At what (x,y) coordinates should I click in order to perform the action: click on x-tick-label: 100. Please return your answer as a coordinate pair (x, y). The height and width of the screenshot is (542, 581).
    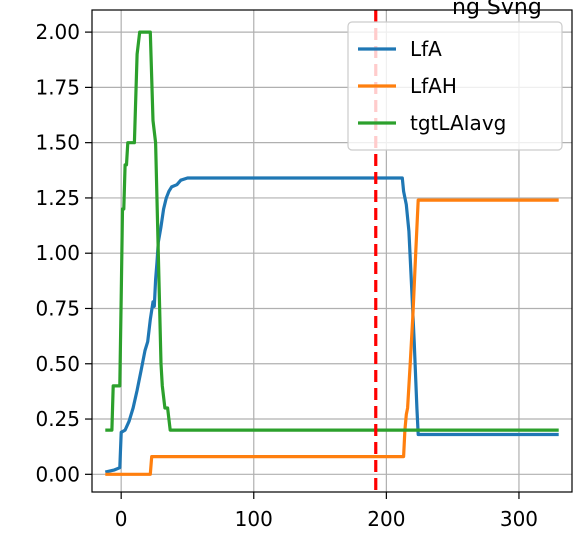
    Looking at the image, I should click on (254, 519).